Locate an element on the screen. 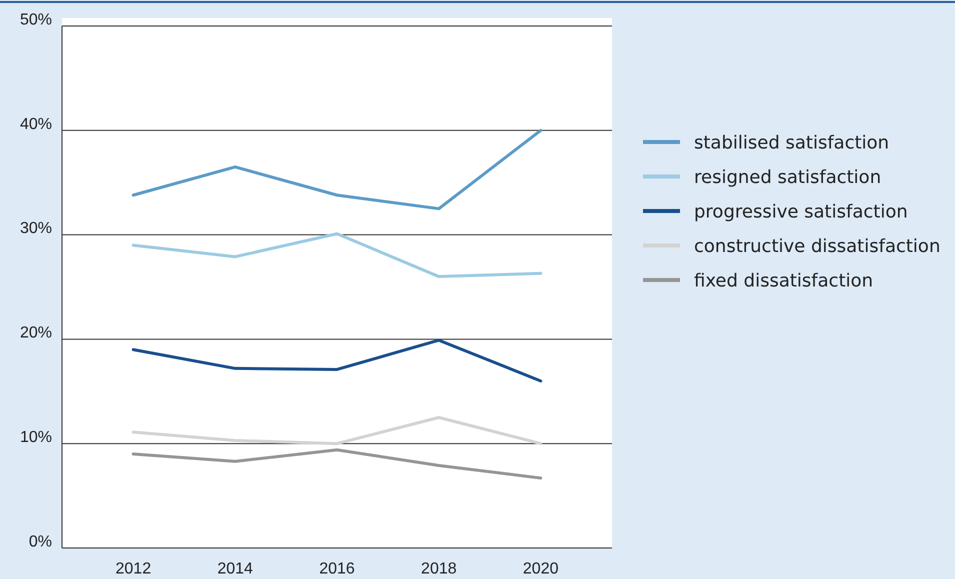 The width and height of the screenshot is (955, 579). legend-label: fixed dissatisfaction is located at coordinates (784, 281).